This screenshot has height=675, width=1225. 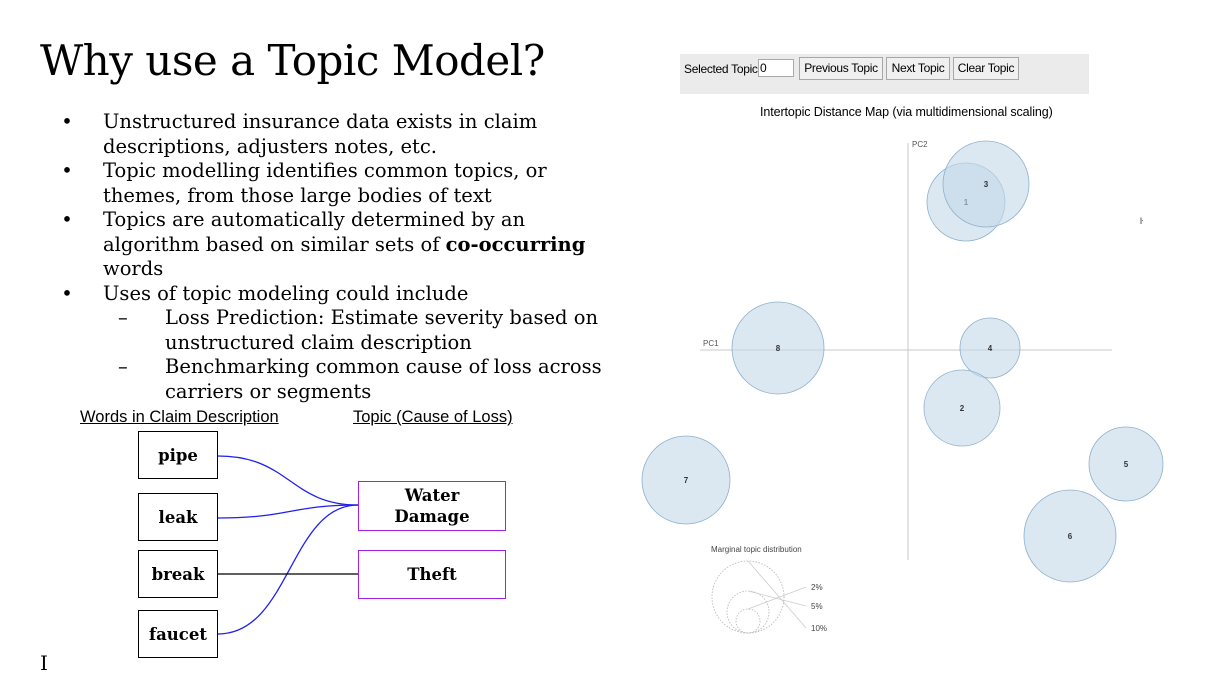 What do you see at coordinates (179, 417) in the screenshot?
I see `words-column-header: Words in Claim Description` at bounding box center [179, 417].